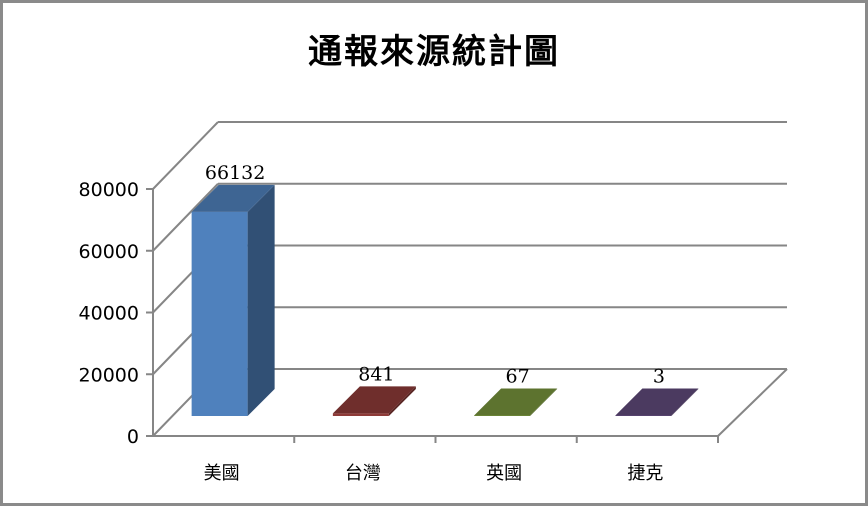 This screenshot has width=868, height=506. I want to click on x-category-label: 捷克, so click(645, 473).